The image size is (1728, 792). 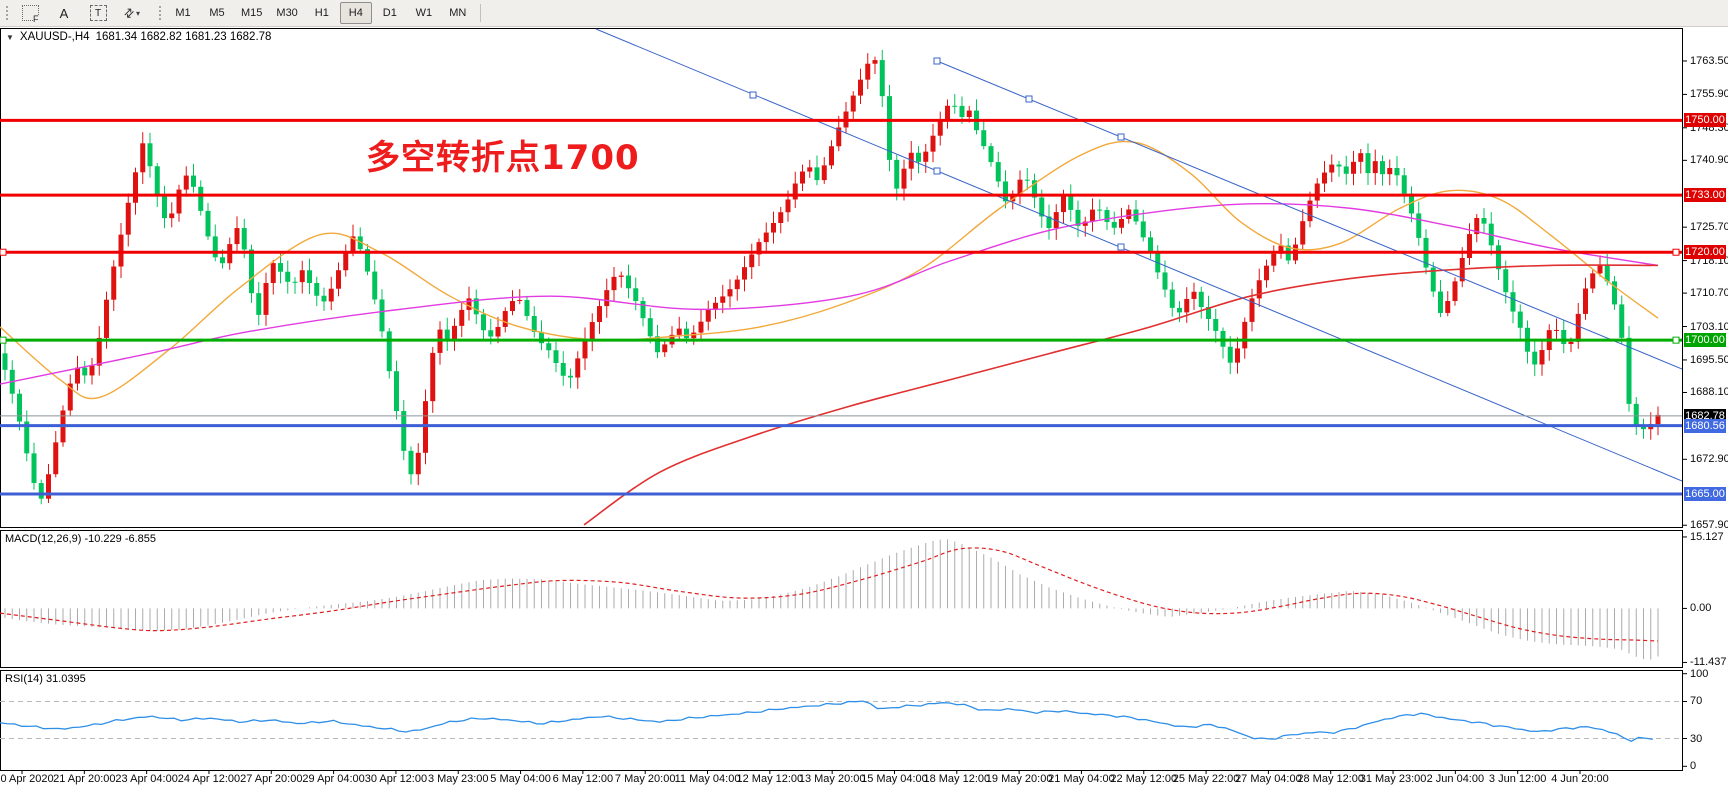 I want to click on toolbar-separator, so click(x=480, y=13).